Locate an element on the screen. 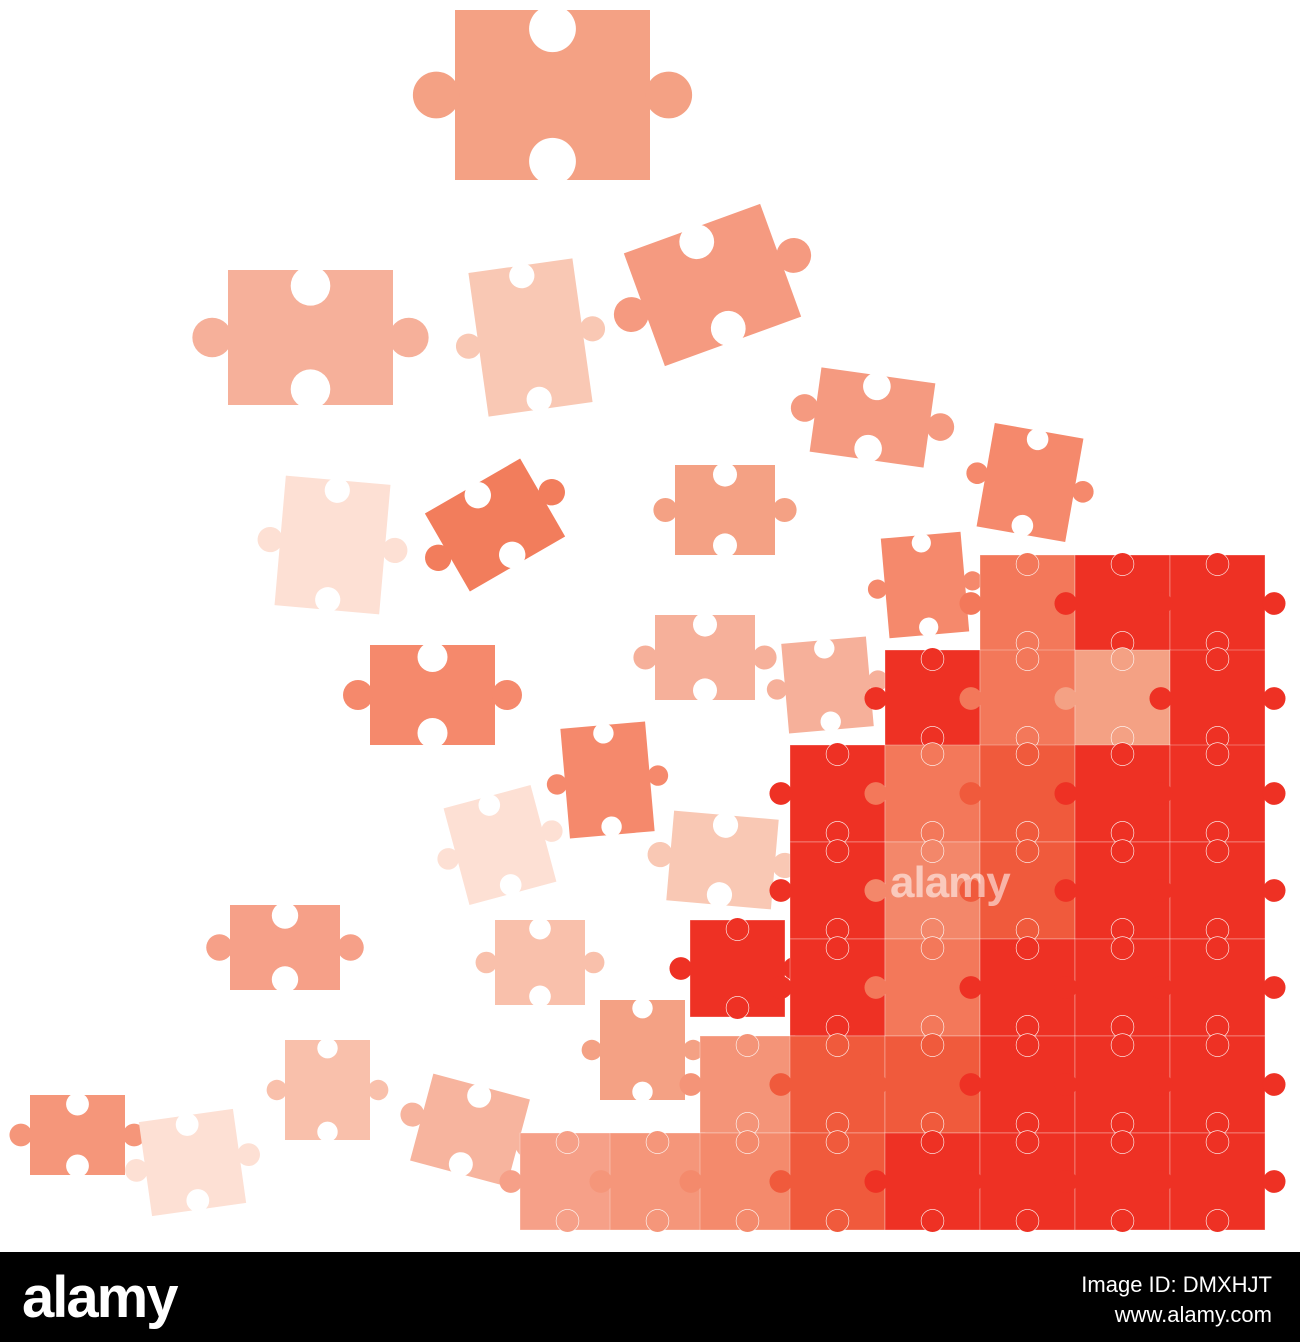 The height and width of the screenshot is (1342, 1300). watermark: alamy is located at coordinates (950, 882).